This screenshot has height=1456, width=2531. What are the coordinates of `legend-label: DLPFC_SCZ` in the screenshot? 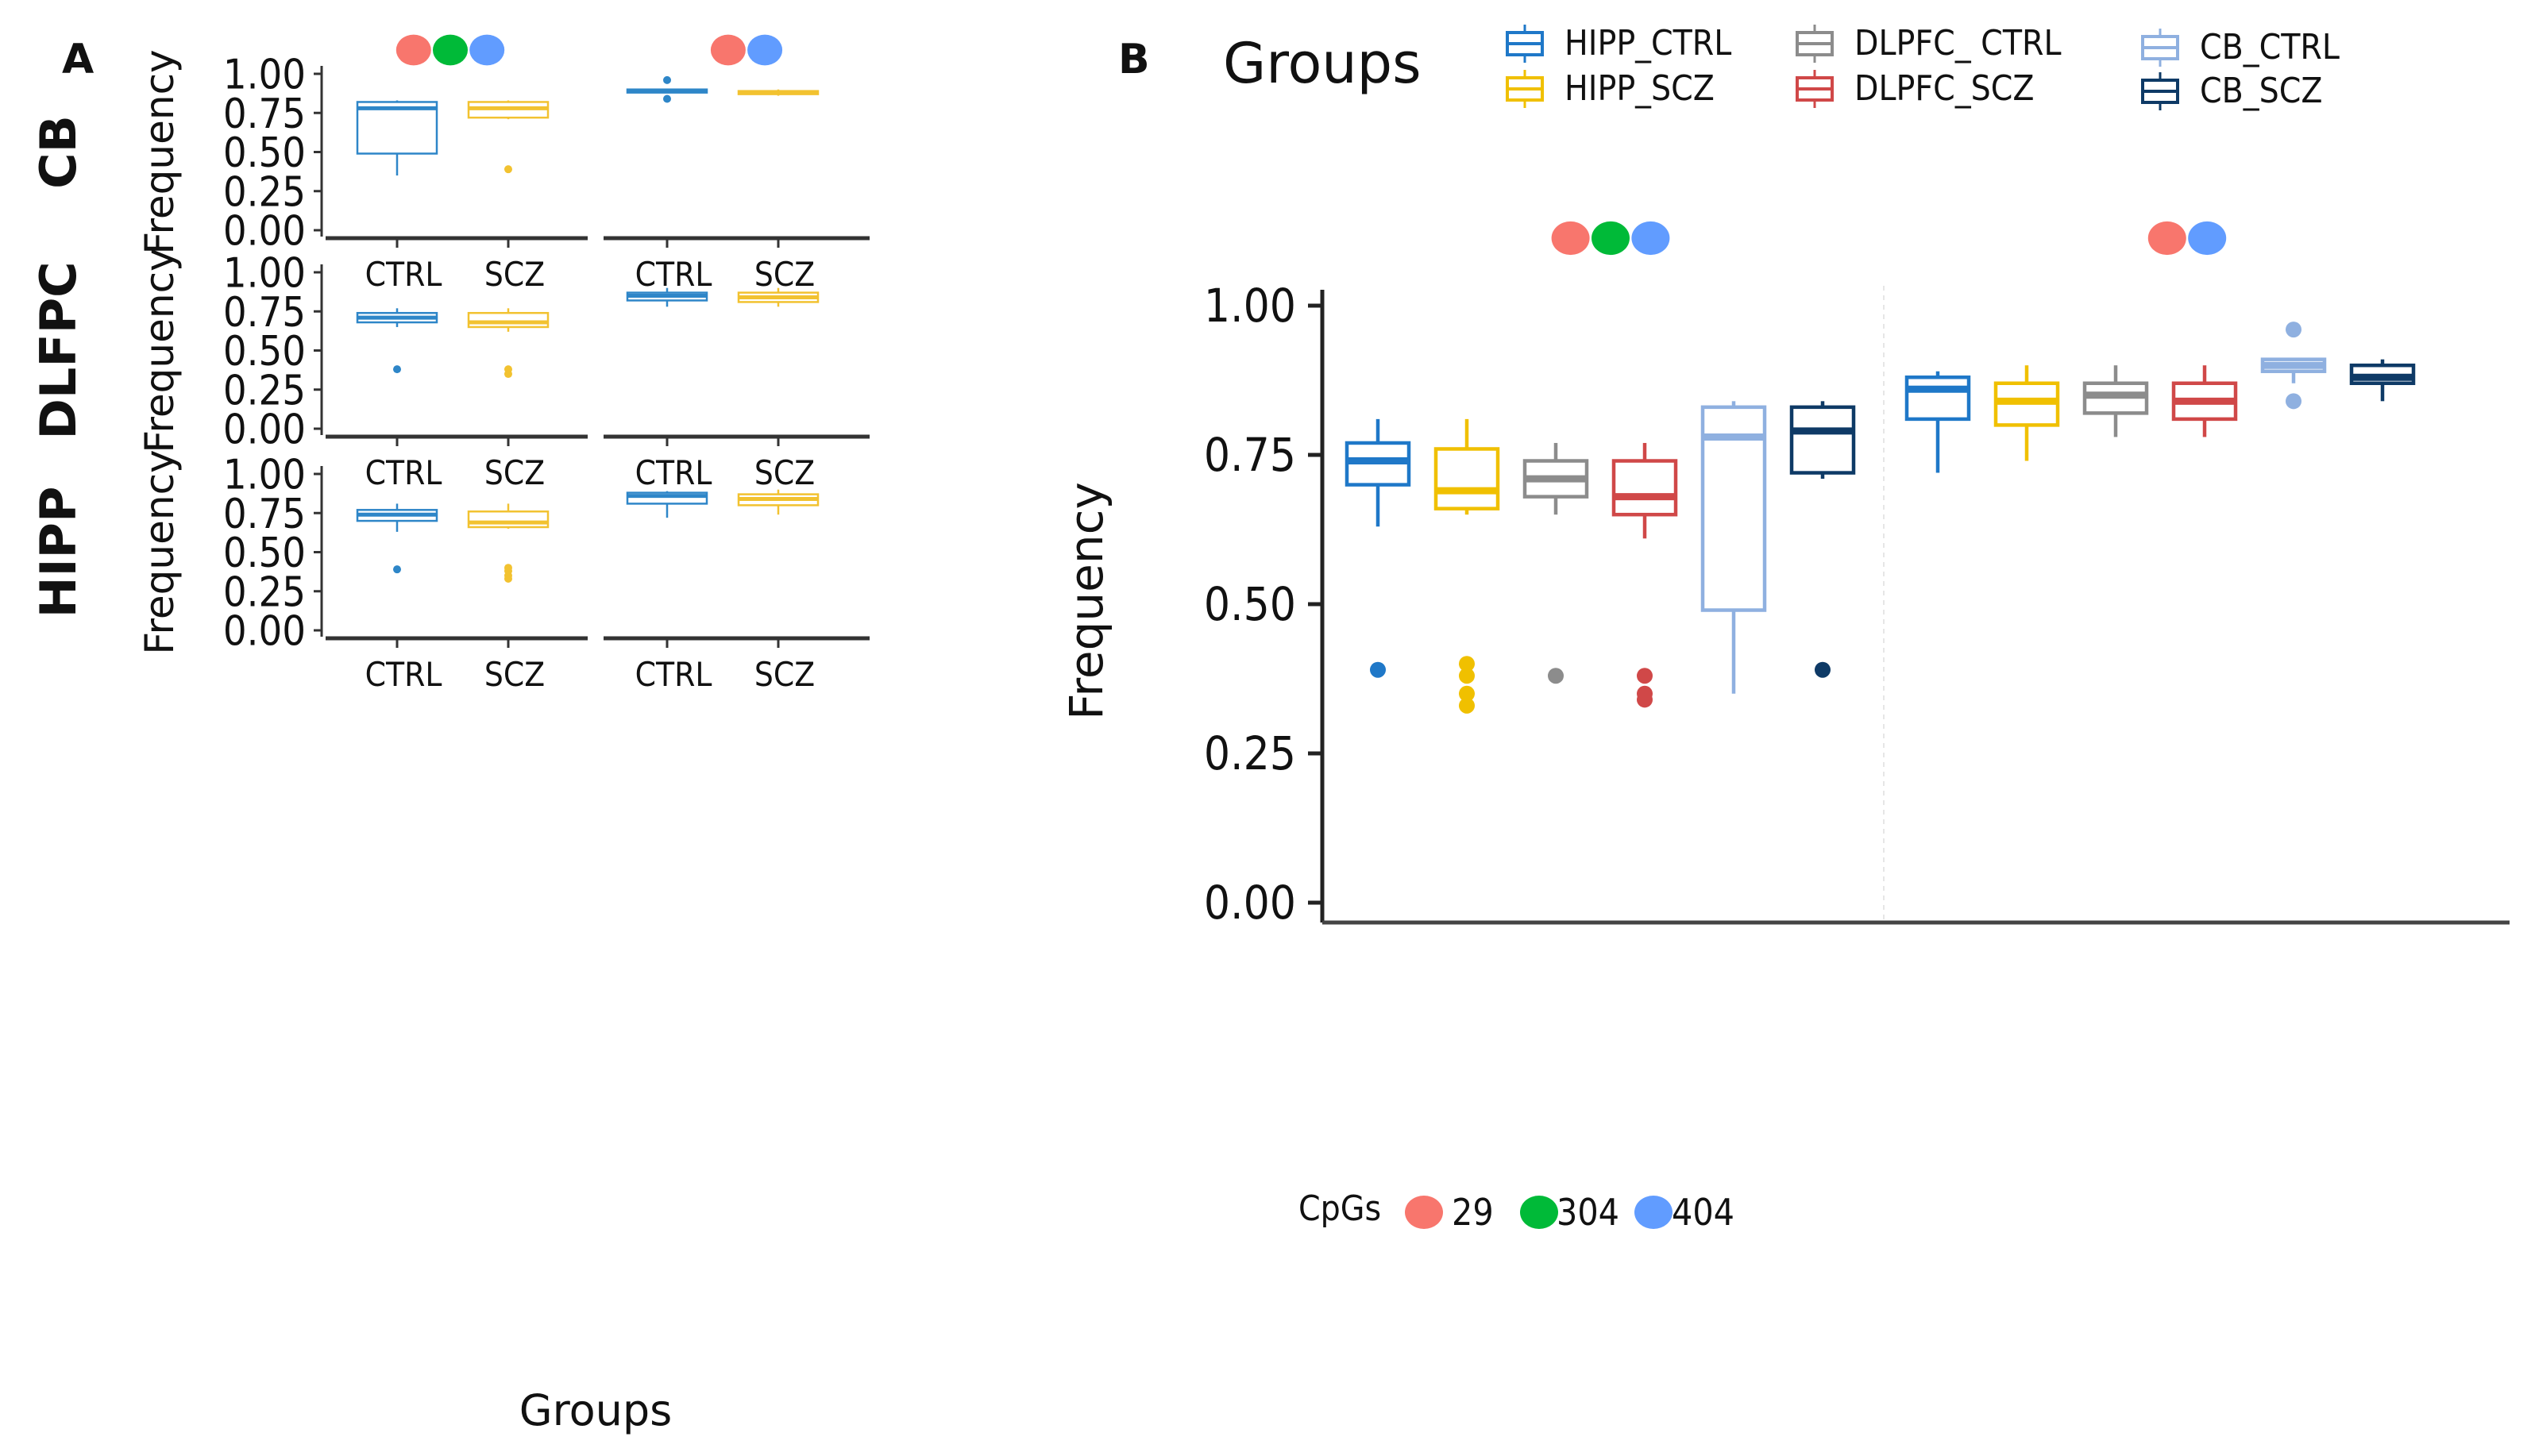 It's located at (1944, 88).